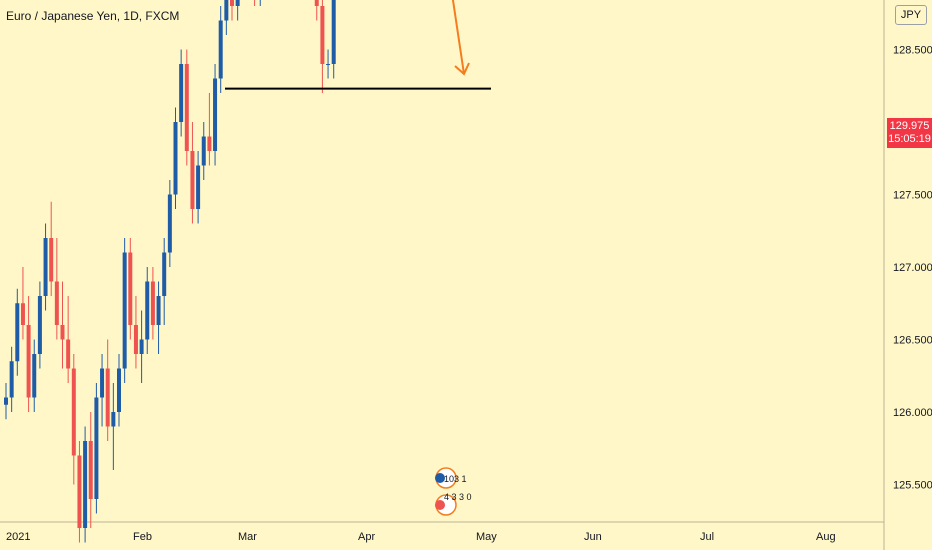 This screenshot has width=932, height=550. I want to click on time-tick-label: 2021, so click(18, 537).